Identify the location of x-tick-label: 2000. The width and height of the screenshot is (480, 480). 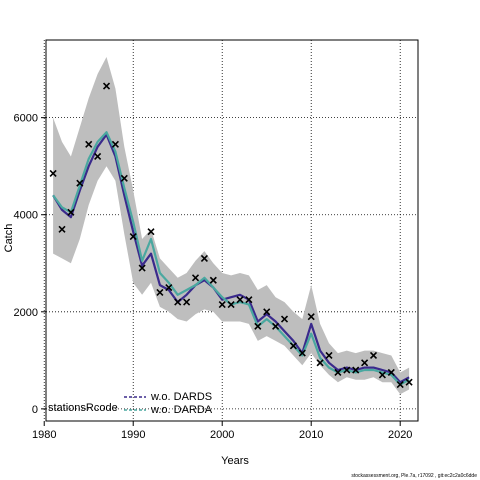
(222, 435).